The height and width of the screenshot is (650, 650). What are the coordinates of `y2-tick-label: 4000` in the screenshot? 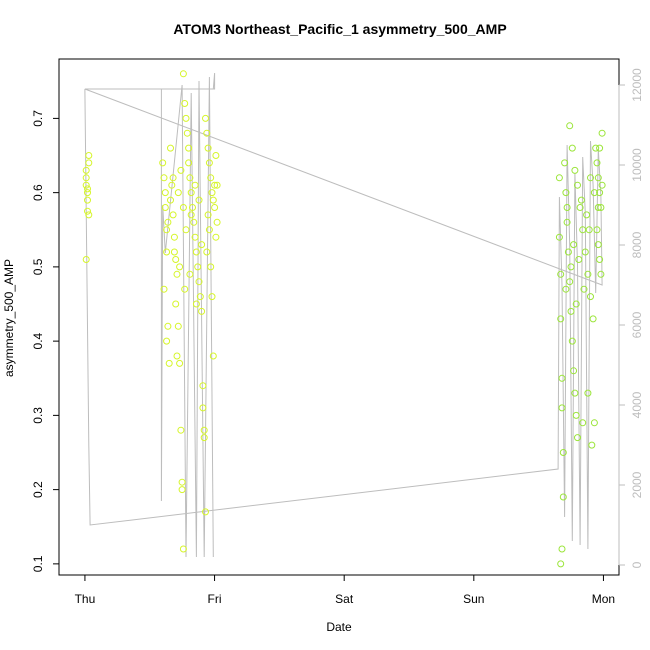 It's located at (637, 404).